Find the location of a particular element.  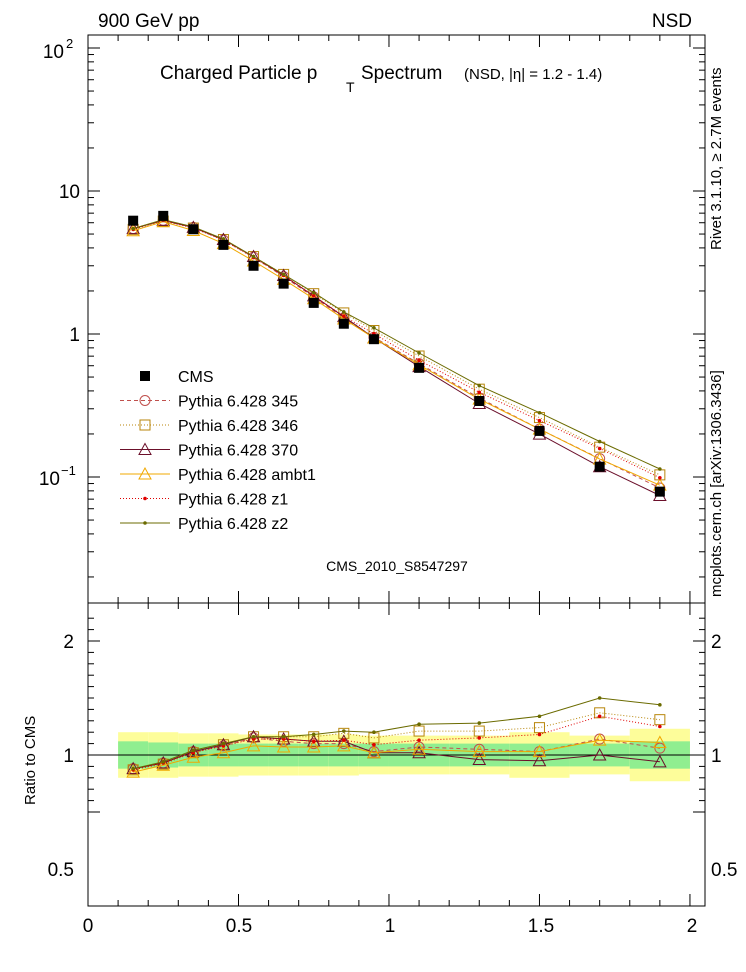

watermark: CMS_2010_S8547297 is located at coordinates (397, 566).